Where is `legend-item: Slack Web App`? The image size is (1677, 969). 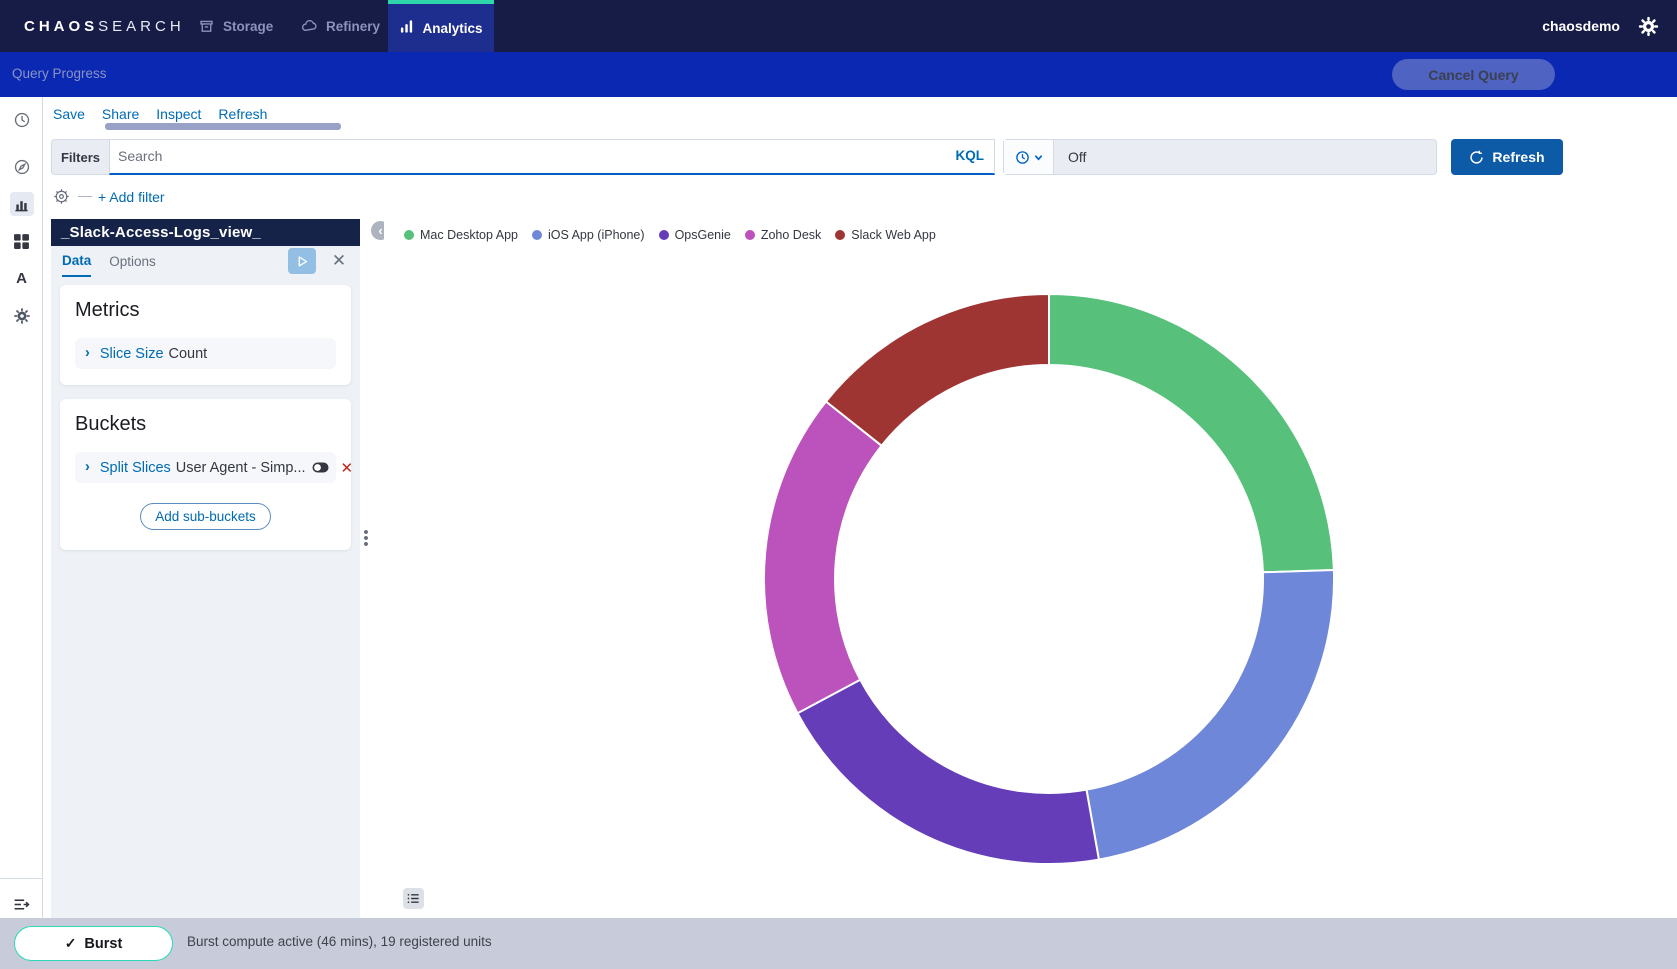 legend-item: Slack Web App is located at coordinates (885, 235).